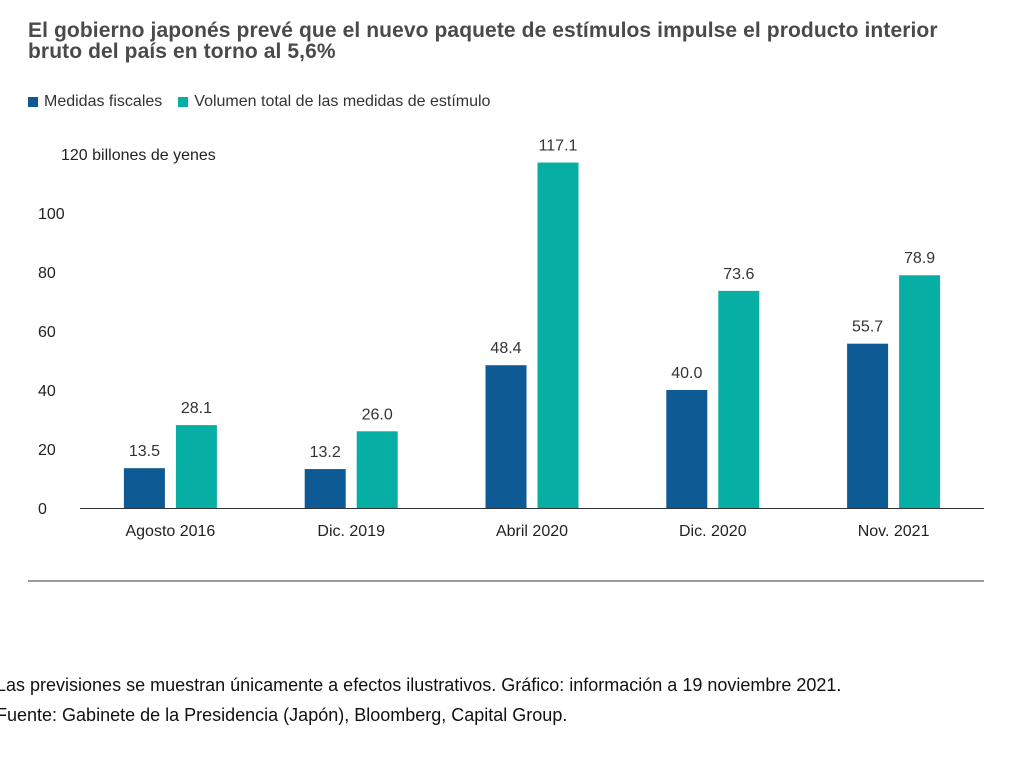 The width and height of the screenshot is (1032, 762). I want to click on data-label: 55.7, so click(867, 327).